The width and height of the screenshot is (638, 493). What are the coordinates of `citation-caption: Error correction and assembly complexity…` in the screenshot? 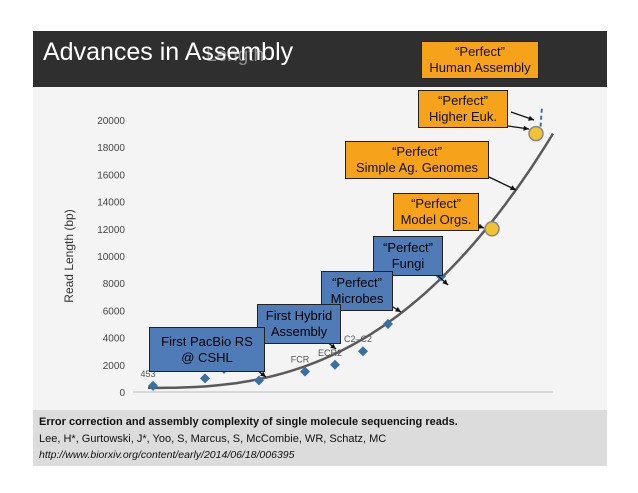 It's located at (320, 438).